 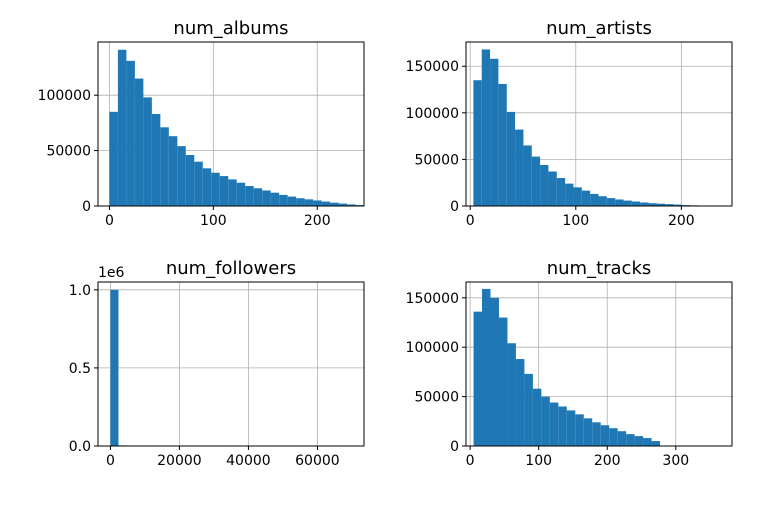 What do you see at coordinates (231, 268) in the screenshot?
I see `chart-title: num_followers` at bounding box center [231, 268].